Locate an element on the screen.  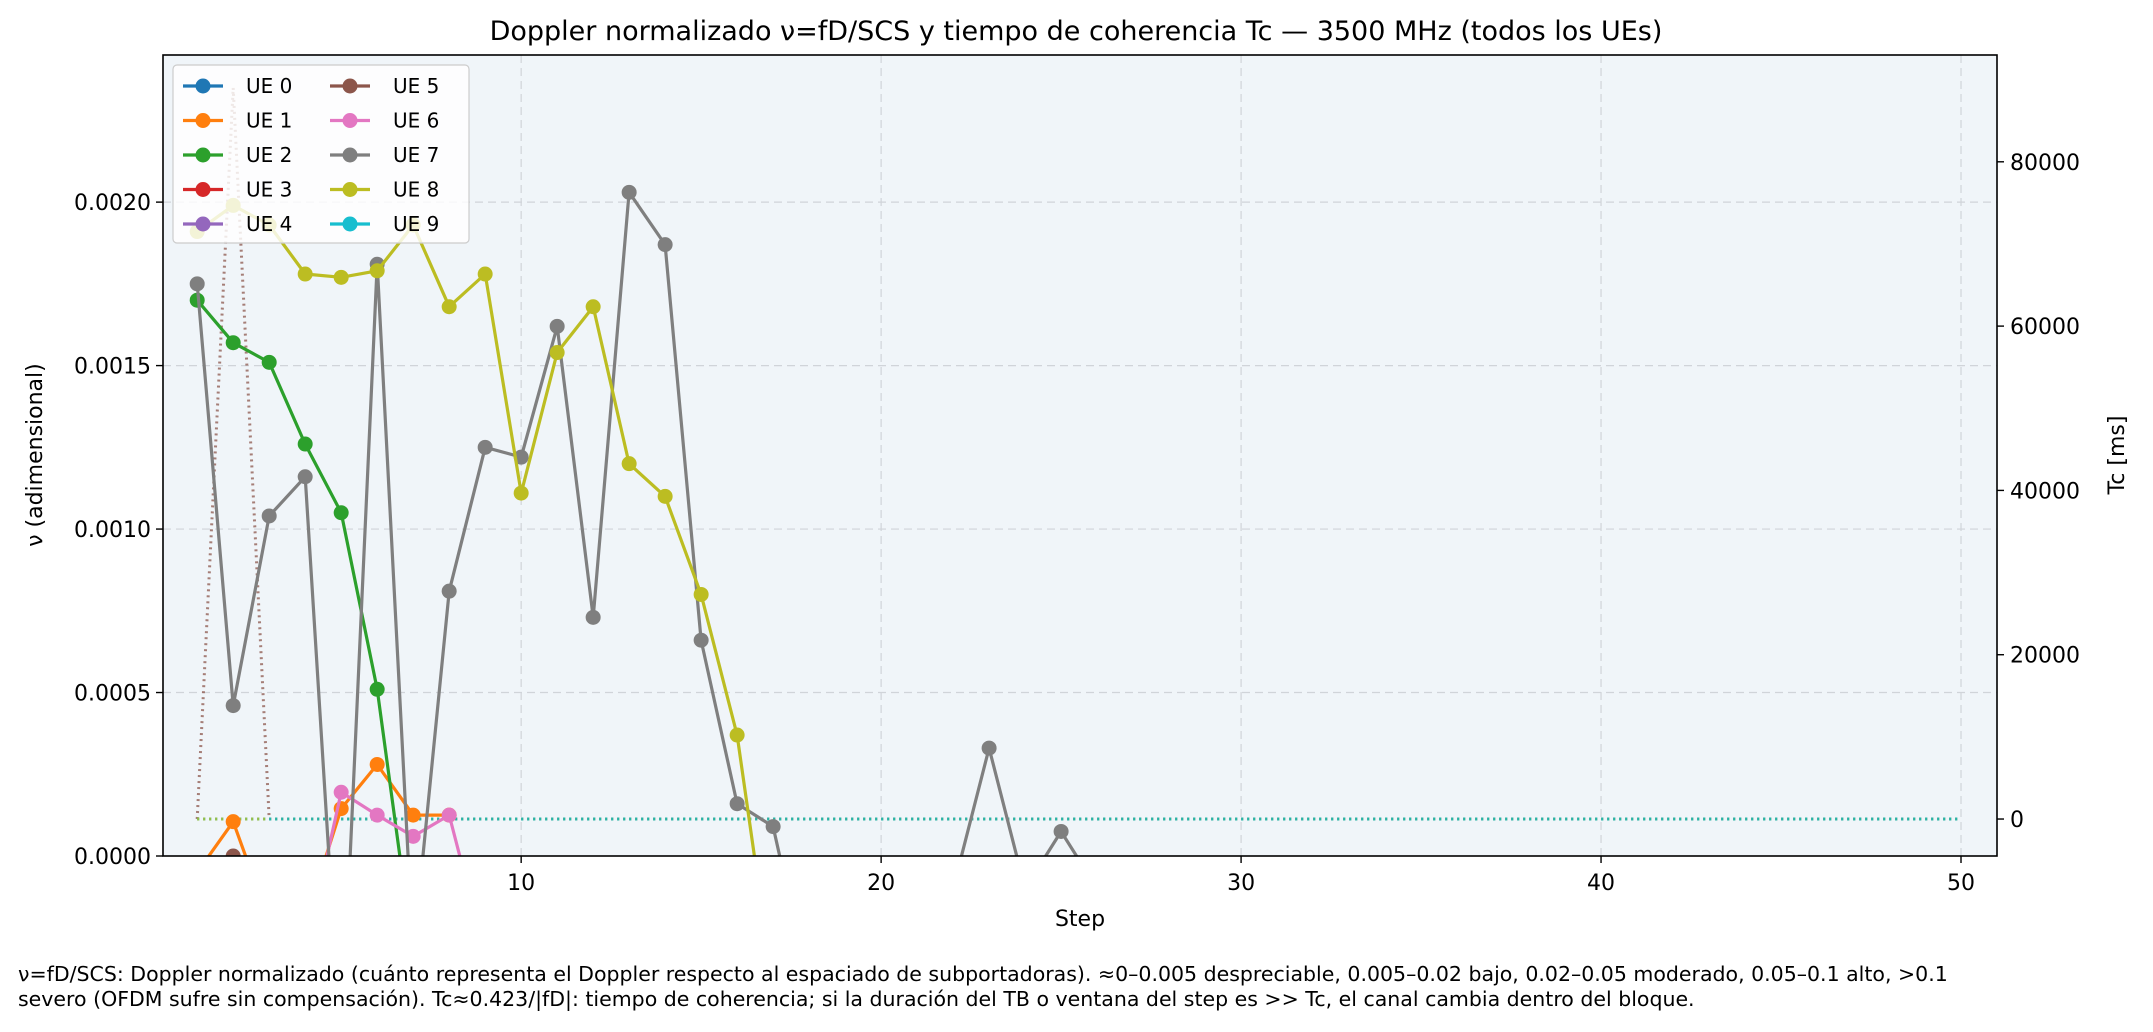
y-tick-label: 0.0015 is located at coordinates (112, 367).